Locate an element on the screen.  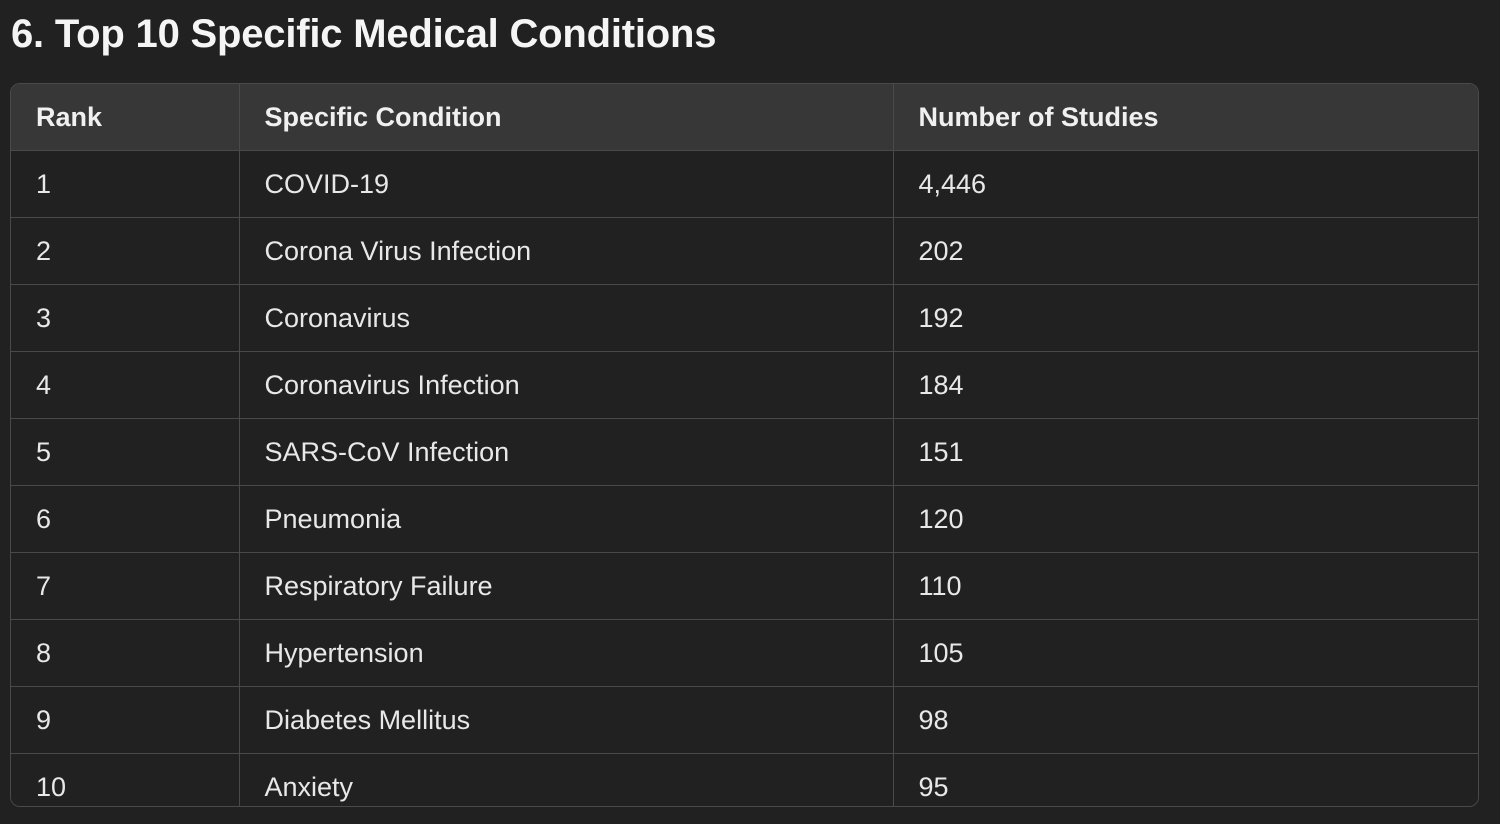
condition-cell: Diabetes Mellitus is located at coordinates (566, 720).